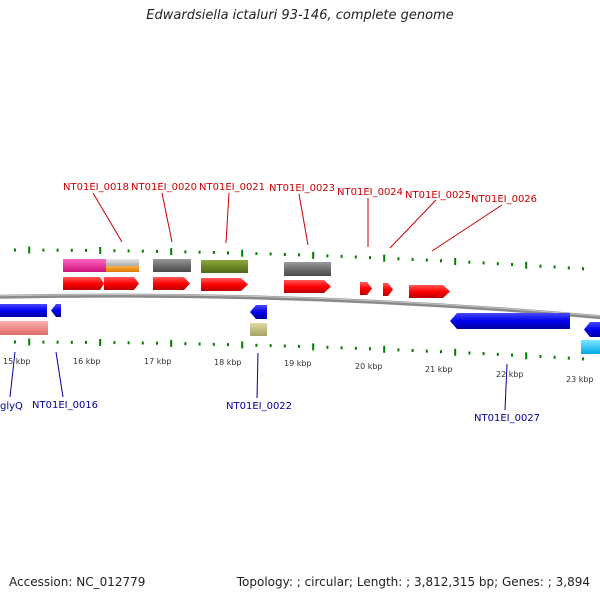  What do you see at coordinates (232, 187) in the screenshot?
I see `gene-label: NT01EI_0021` at bounding box center [232, 187].